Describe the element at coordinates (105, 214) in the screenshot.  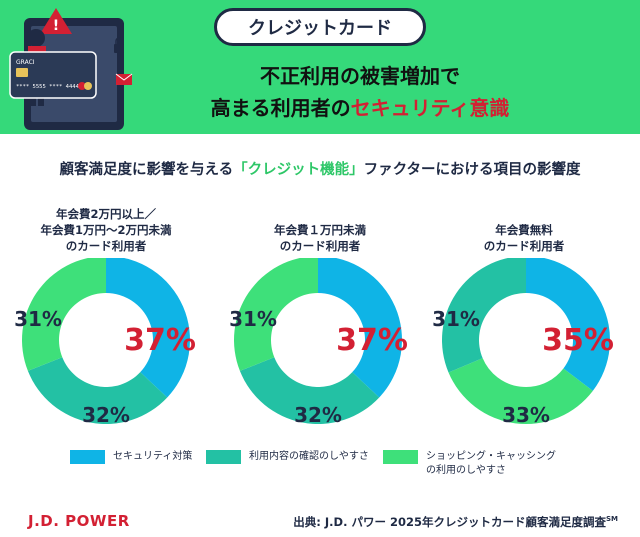
I see `chart-1-title-line1: 年会費2万円以上／` at that location.